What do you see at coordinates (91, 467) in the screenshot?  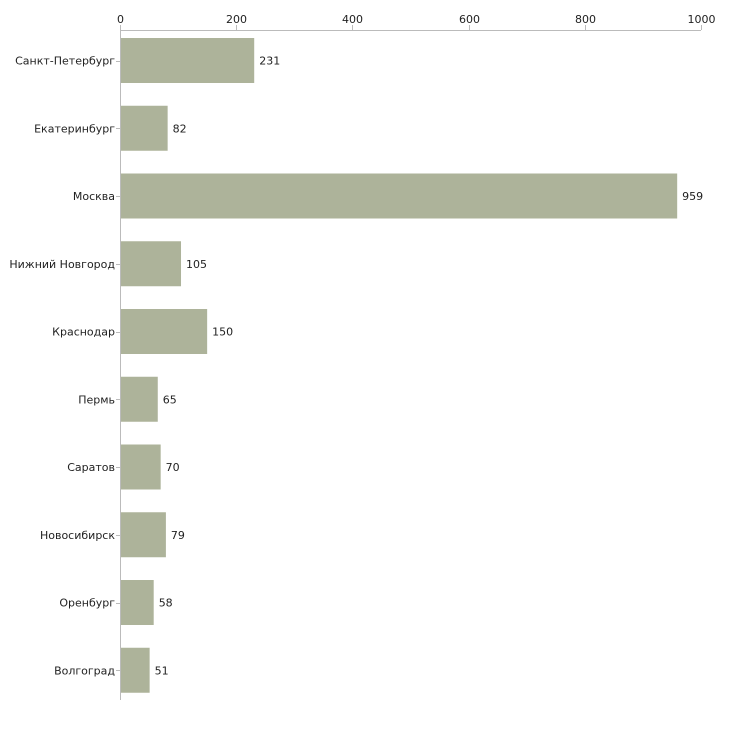 I see `category-label: Саратов` at bounding box center [91, 467].